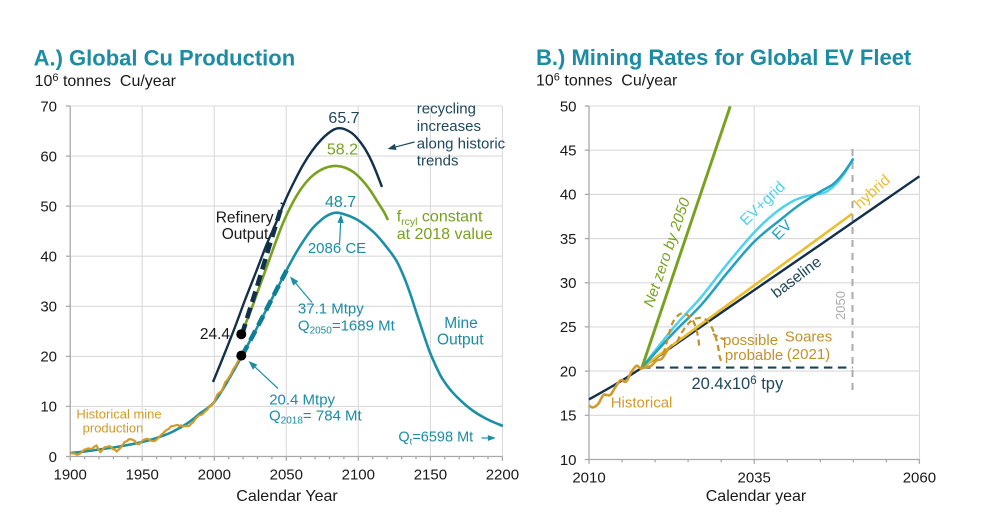  What do you see at coordinates (568, 239) in the screenshot?
I see `svg-text: 35` at bounding box center [568, 239].